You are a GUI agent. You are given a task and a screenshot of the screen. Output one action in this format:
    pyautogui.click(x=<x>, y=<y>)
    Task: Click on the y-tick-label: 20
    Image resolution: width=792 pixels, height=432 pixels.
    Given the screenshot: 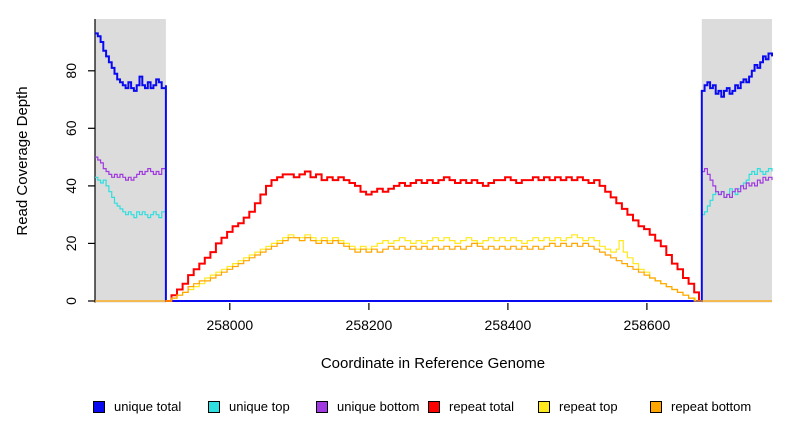 What is the action you would take?
    pyautogui.click(x=71, y=243)
    